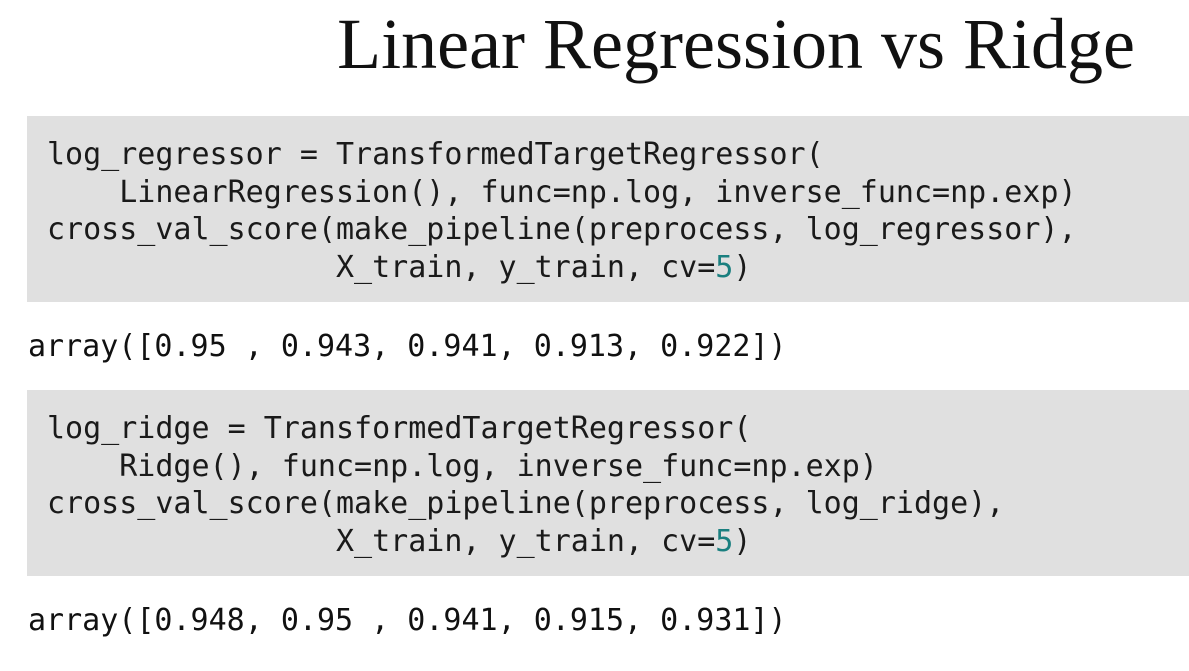  I want to click on code-line: log_ridge = TransformedTargetRegressor(, so click(399, 428).